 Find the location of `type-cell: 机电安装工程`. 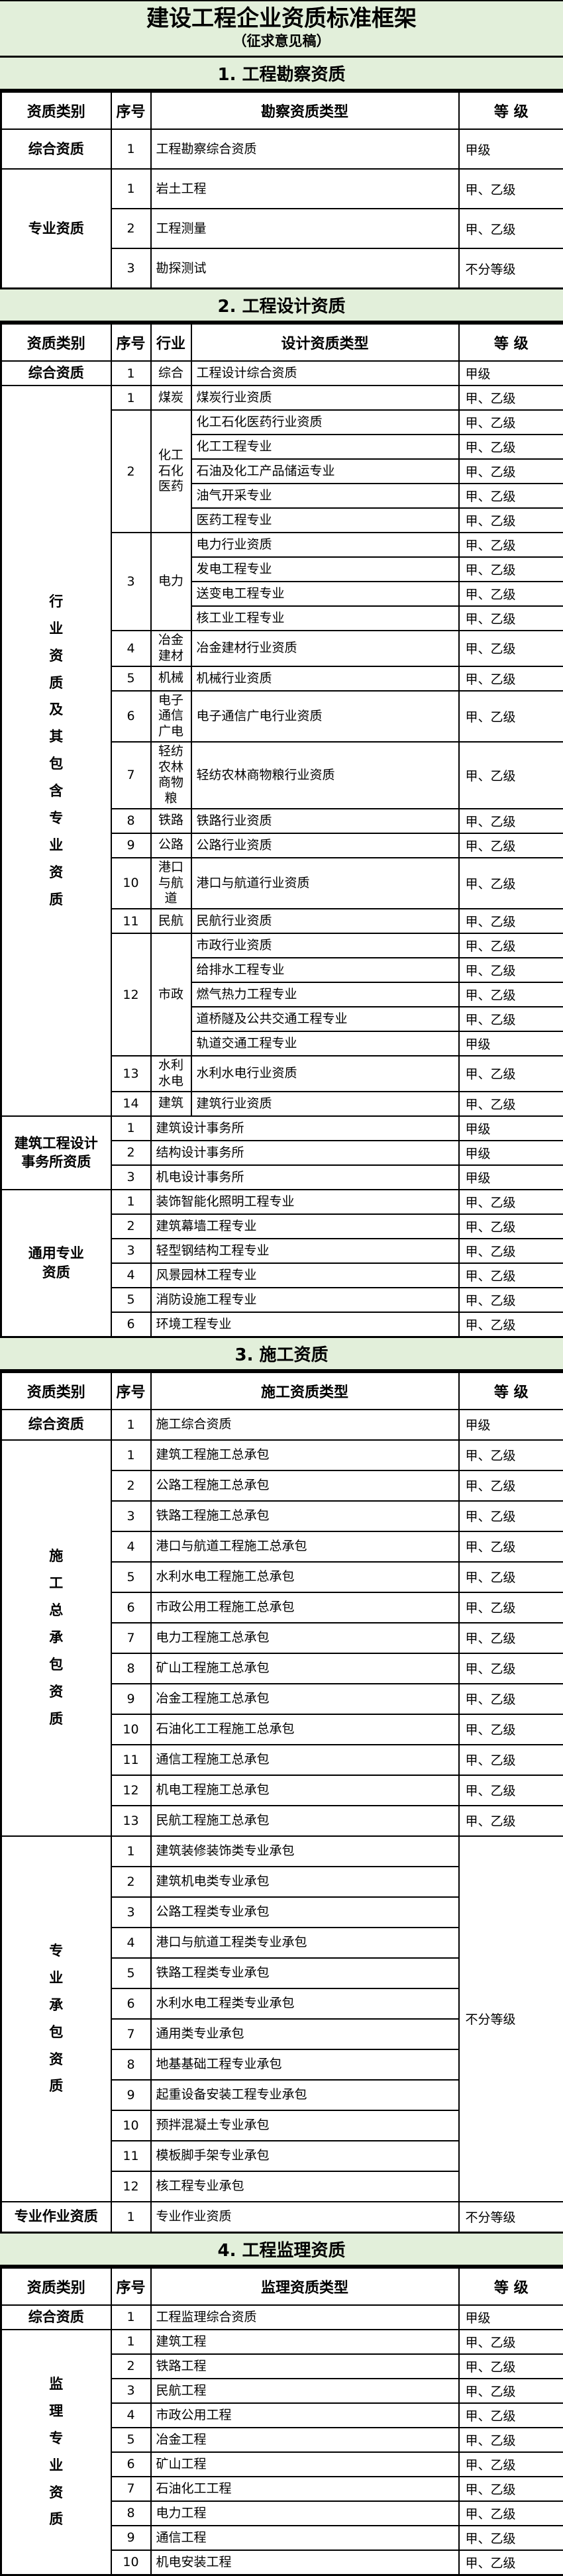

type-cell: 机电安装工程 is located at coordinates (305, 2562).